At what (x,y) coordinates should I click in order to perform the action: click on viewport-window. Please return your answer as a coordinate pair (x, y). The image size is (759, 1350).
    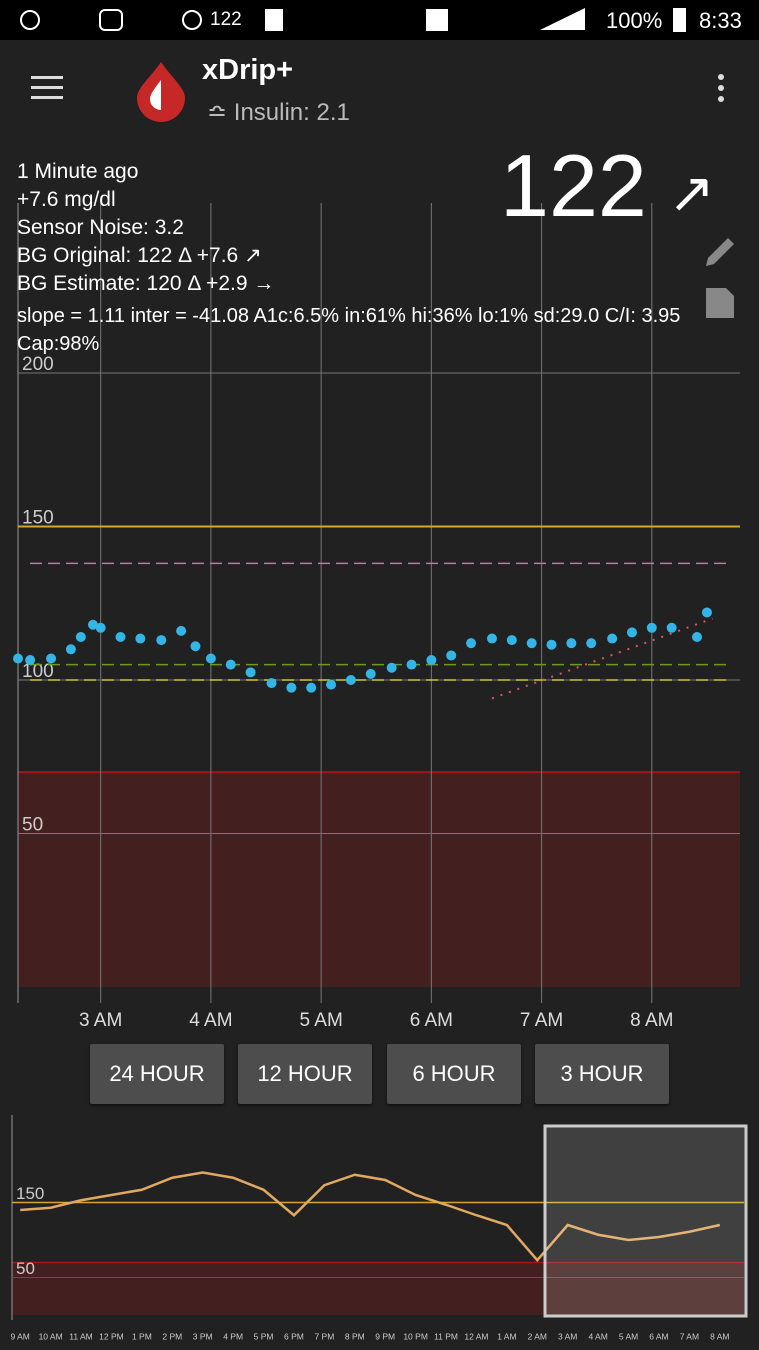
    Looking at the image, I should click on (645, 1221).